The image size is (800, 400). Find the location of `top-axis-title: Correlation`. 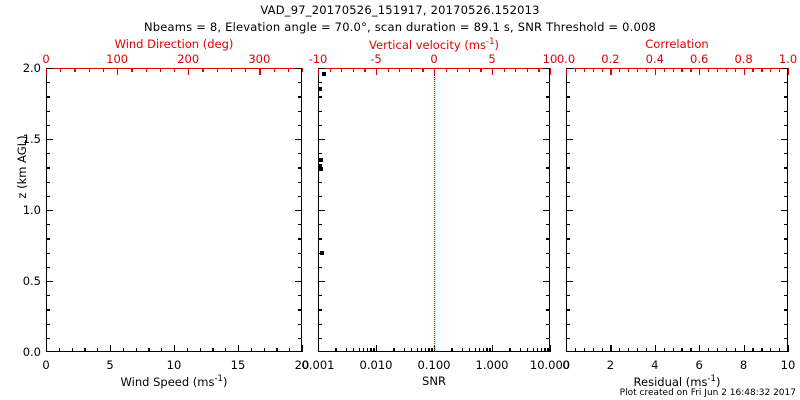

top-axis-title: Correlation is located at coordinates (677, 44).